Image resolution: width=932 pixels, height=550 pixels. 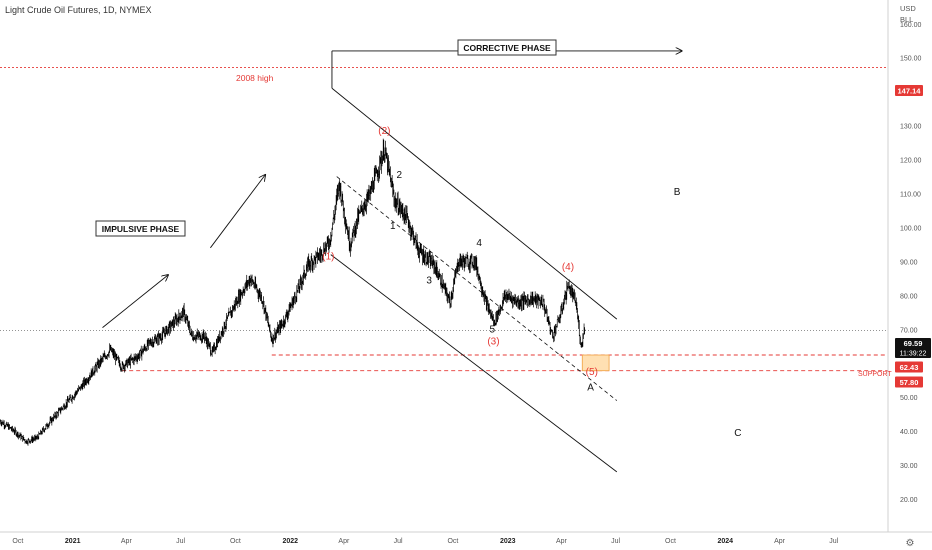 I want to click on price-tick-label: 120.00, so click(x=911, y=161).